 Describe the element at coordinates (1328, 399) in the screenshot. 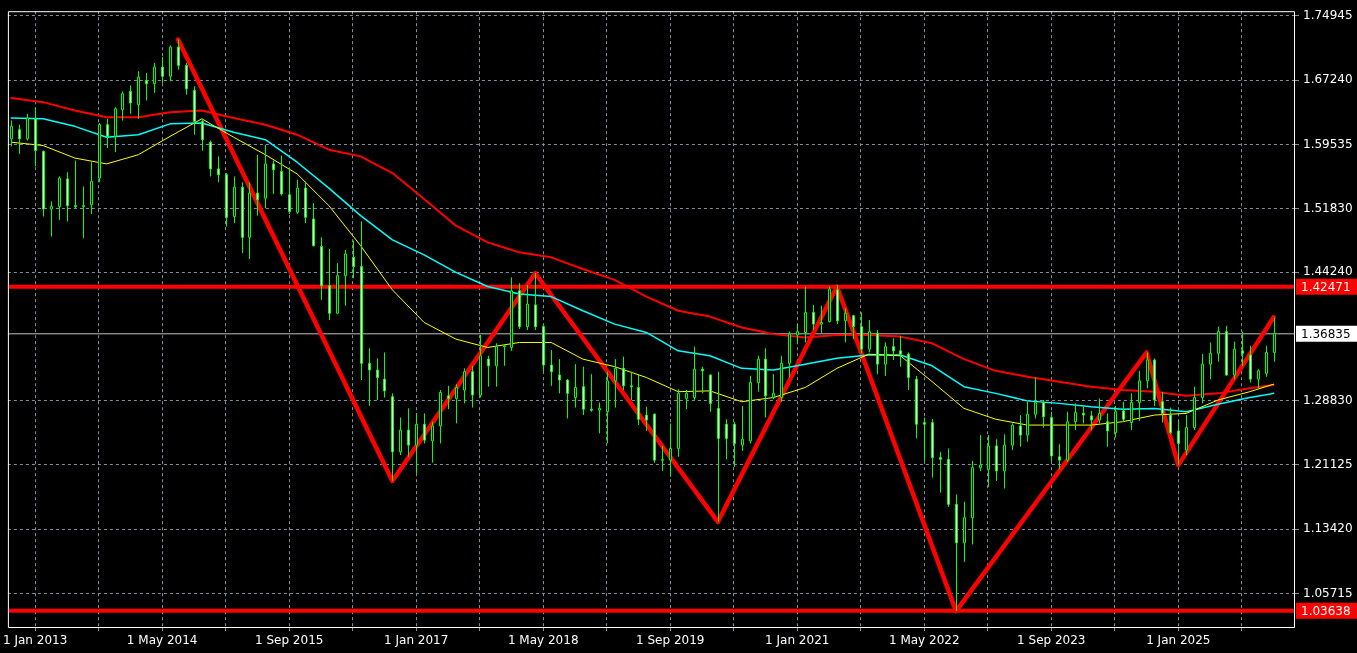

I see `y-tick-label: 1.28830` at that location.